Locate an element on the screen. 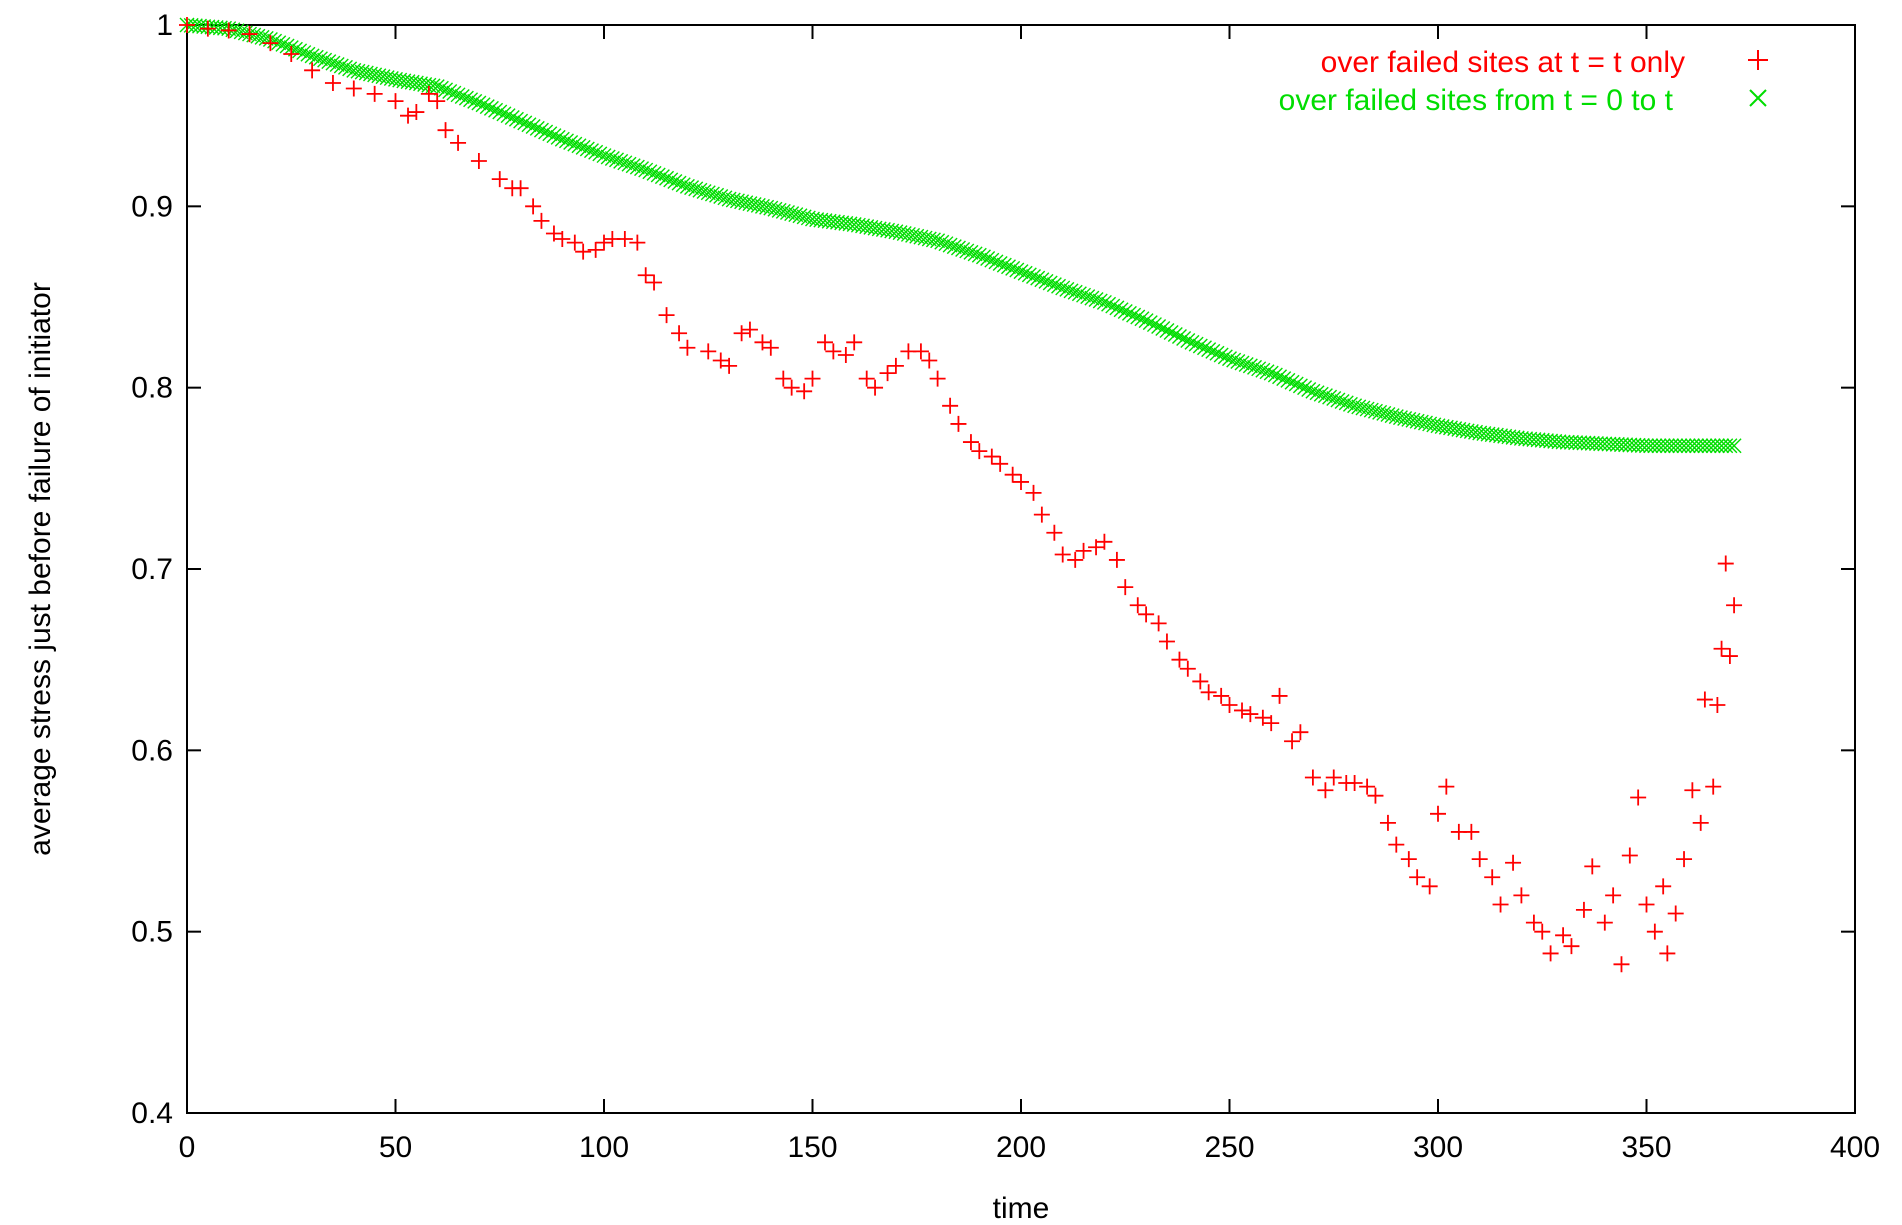 This screenshot has height=1225, width=1902. y-tick-label: 0.6 is located at coordinates (152, 750).